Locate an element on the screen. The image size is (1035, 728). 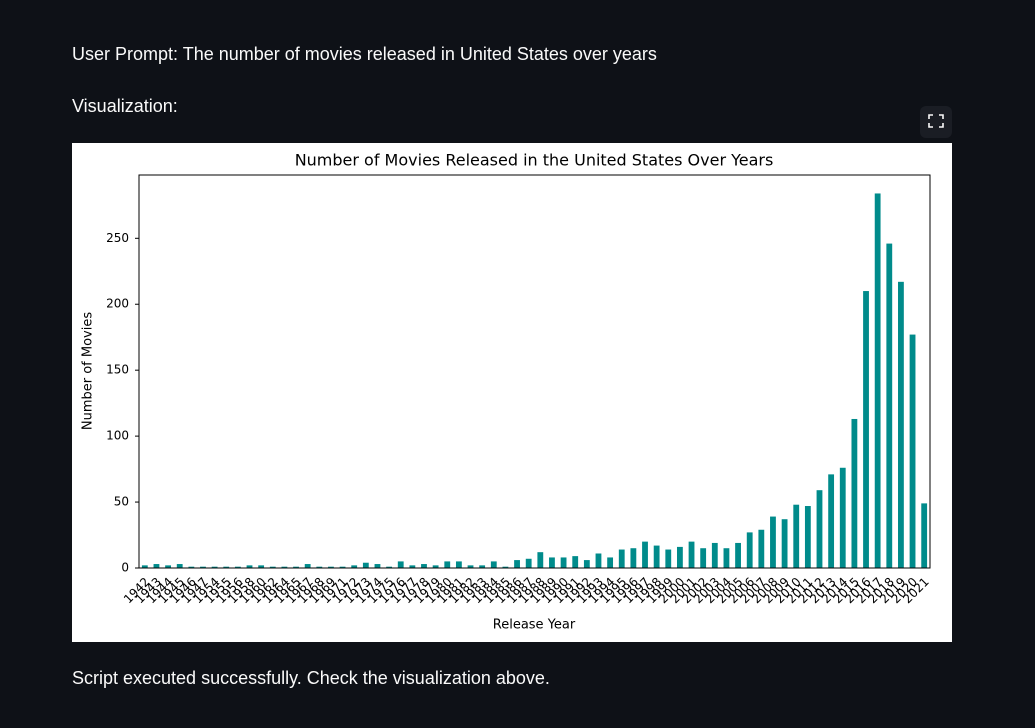
fullscreen-bg is located at coordinates (936, 122).